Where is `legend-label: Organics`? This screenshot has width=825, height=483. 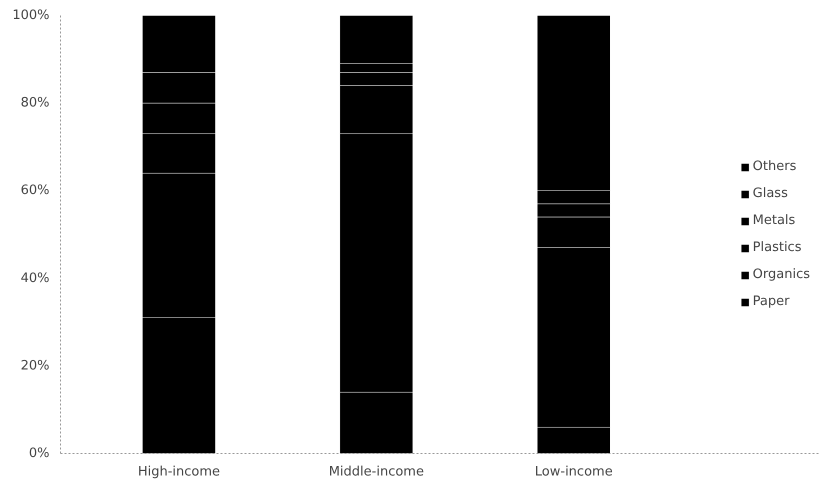 legend-label: Organics is located at coordinates (781, 274).